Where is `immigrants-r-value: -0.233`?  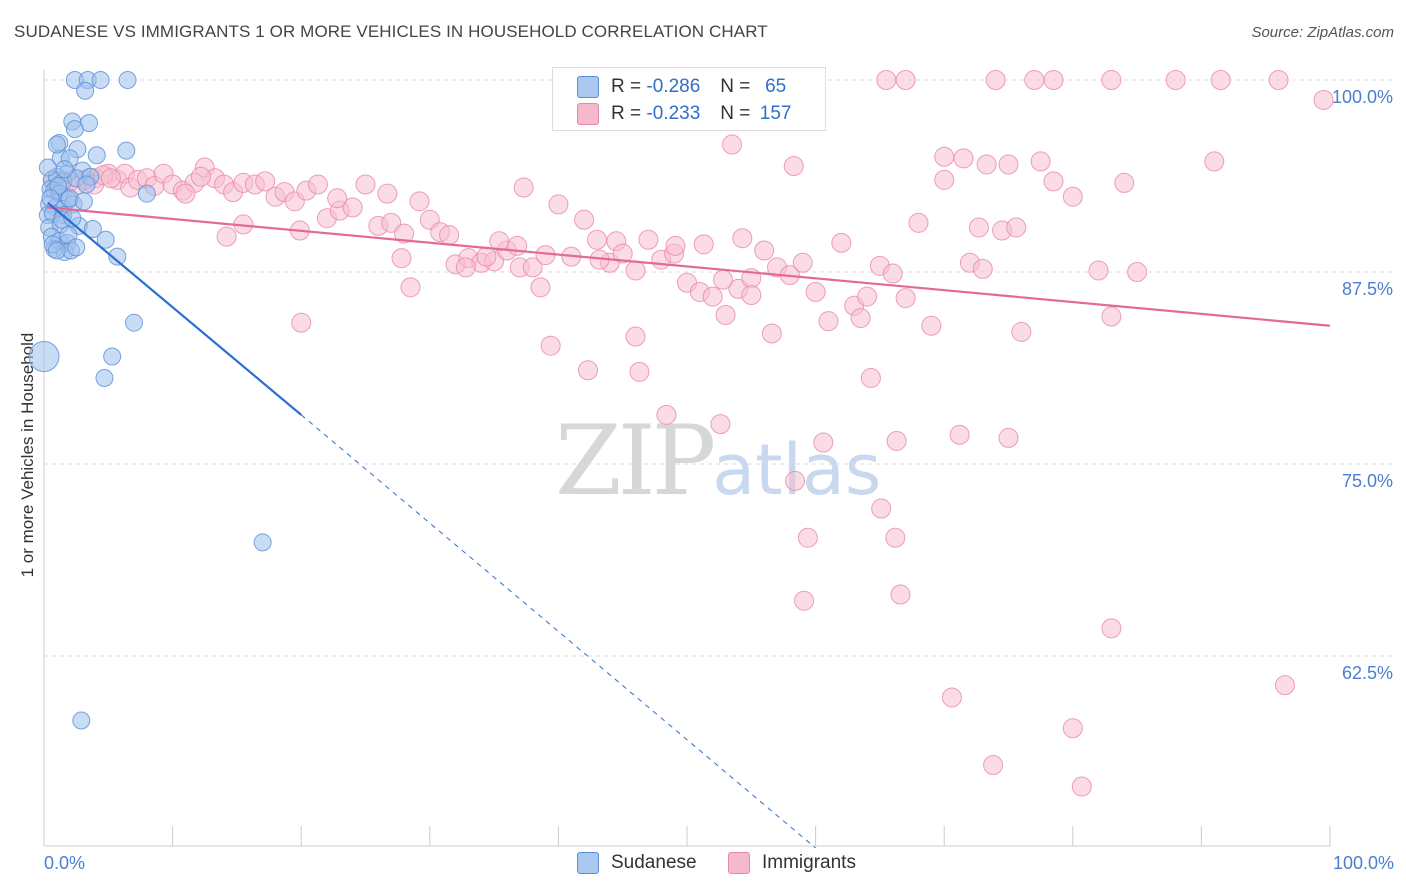
immigrants-r-value: -0.233 is located at coordinates (673, 113).